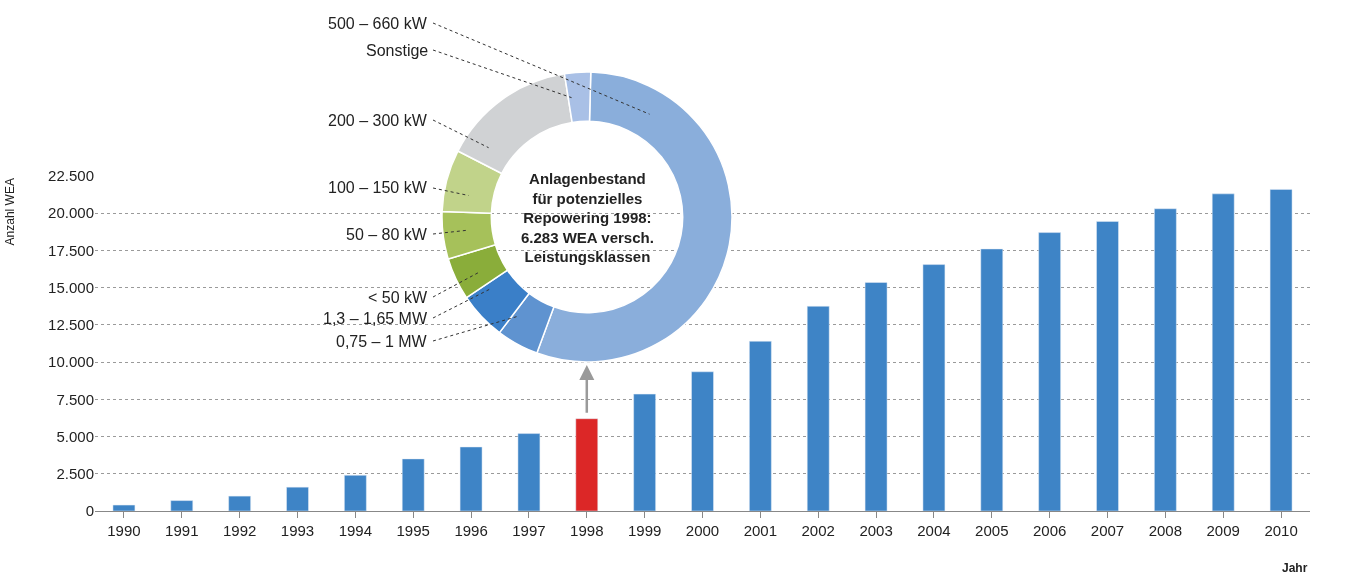 The image size is (1346, 585). What do you see at coordinates (75, 474) in the screenshot?
I see `y-tick-label: 2.500` at bounding box center [75, 474].